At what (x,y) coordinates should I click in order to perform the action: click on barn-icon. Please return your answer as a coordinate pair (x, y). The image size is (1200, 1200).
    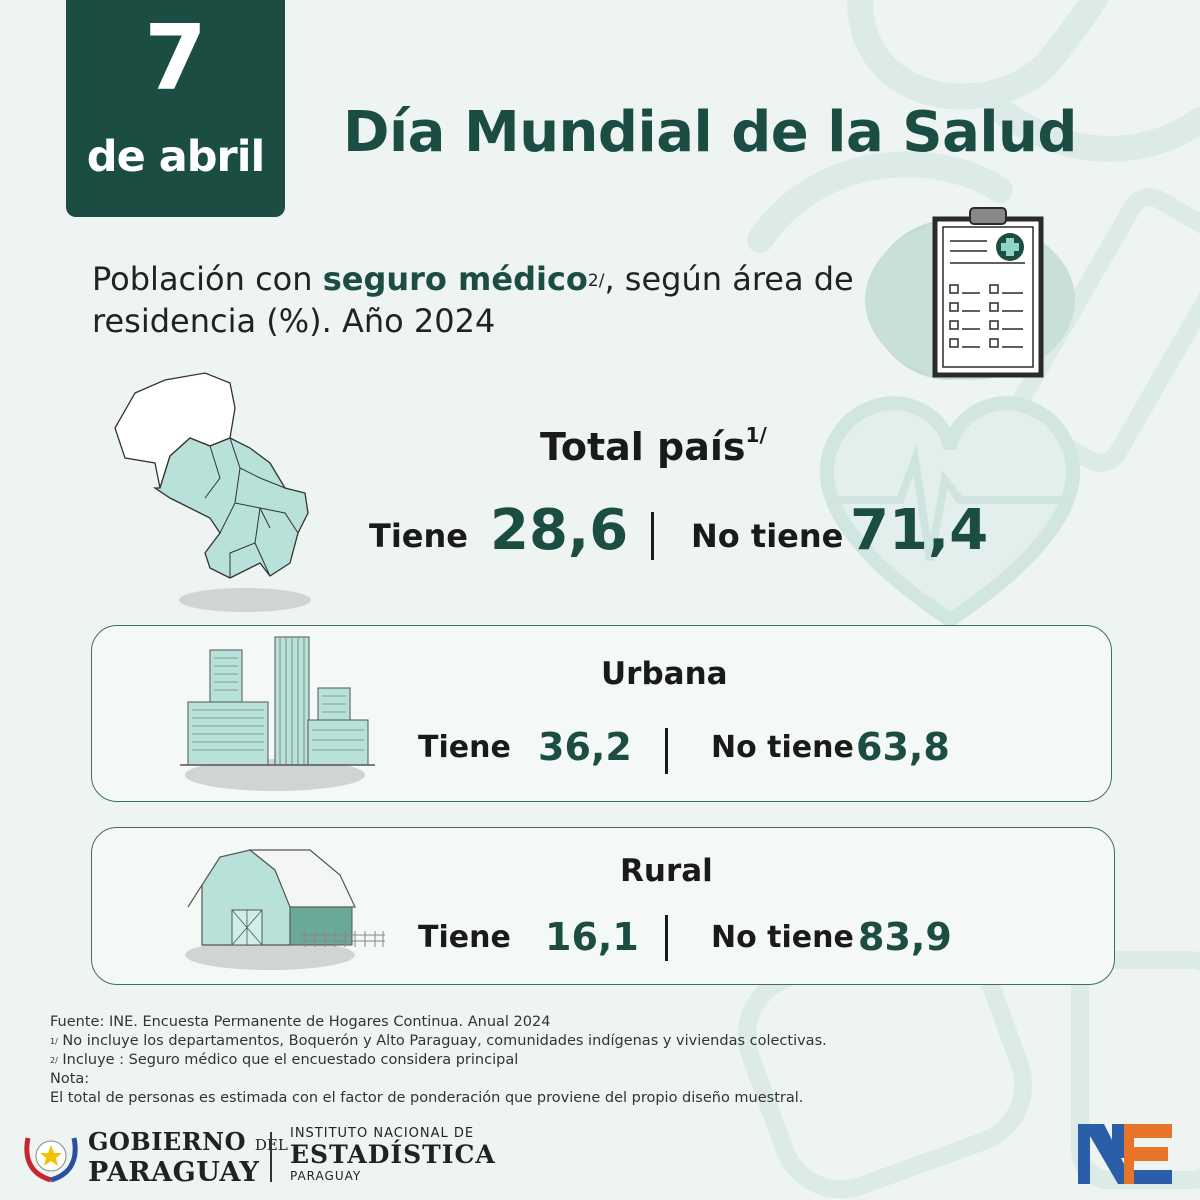
    Looking at the image, I should click on (285, 909).